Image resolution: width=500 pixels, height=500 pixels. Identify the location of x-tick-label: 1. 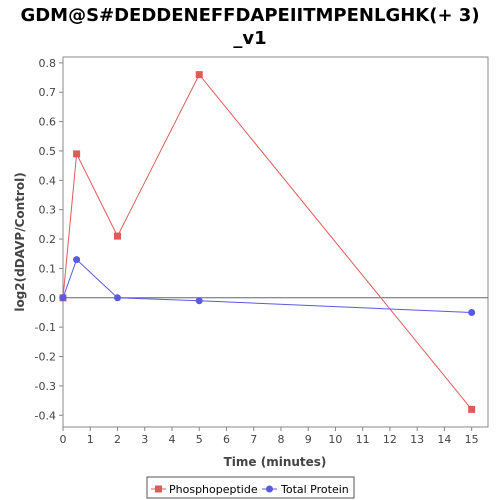
(90, 439).